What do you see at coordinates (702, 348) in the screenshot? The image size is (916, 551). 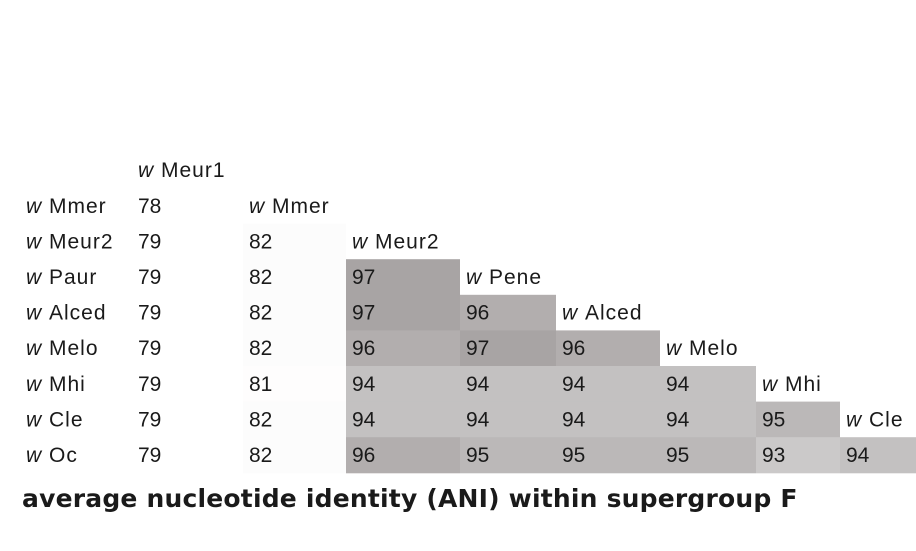 I see `column-label-6: w Melo` at bounding box center [702, 348].